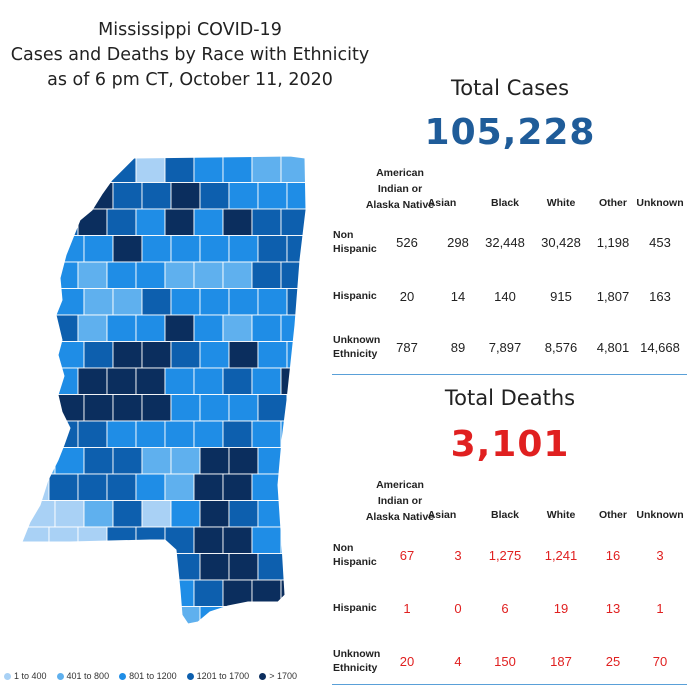  I want to click on cases-header-american-indian: American Indian or Alaska Native, so click(400, 189).